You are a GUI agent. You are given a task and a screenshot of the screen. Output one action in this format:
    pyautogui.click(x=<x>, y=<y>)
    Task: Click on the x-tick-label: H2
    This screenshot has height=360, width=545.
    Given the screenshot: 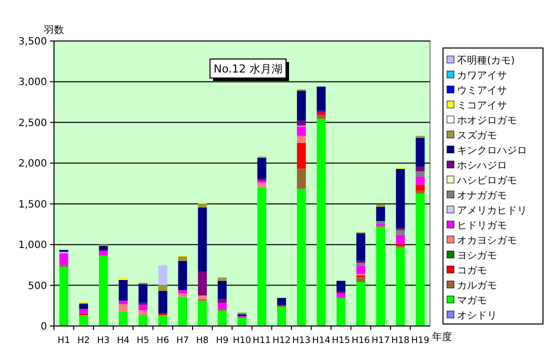 What is the action you would take?
    pyautogui.click(x=83, y=341)
    